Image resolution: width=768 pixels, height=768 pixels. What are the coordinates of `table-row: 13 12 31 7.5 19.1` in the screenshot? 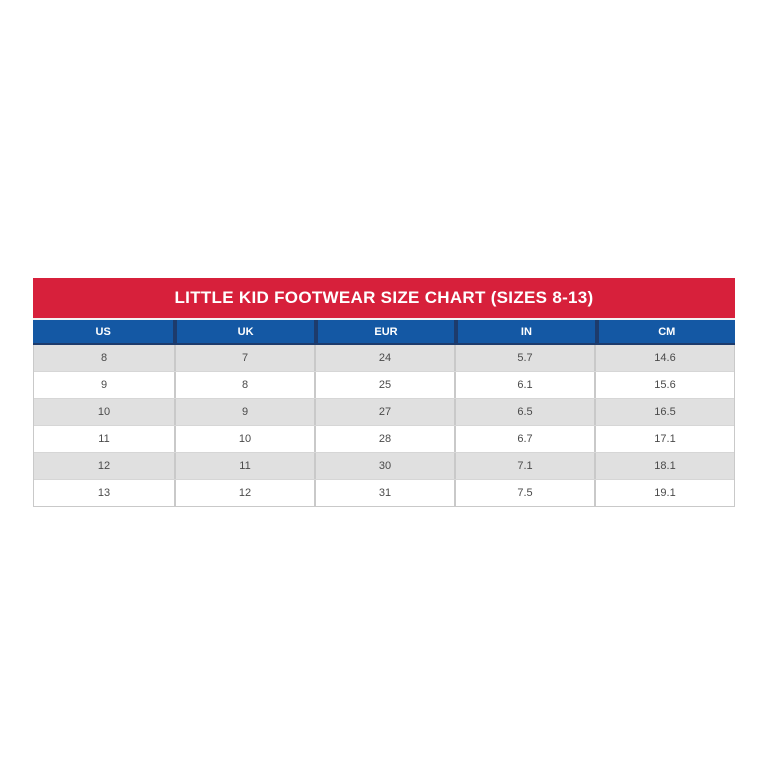 It's located at (384, 492).